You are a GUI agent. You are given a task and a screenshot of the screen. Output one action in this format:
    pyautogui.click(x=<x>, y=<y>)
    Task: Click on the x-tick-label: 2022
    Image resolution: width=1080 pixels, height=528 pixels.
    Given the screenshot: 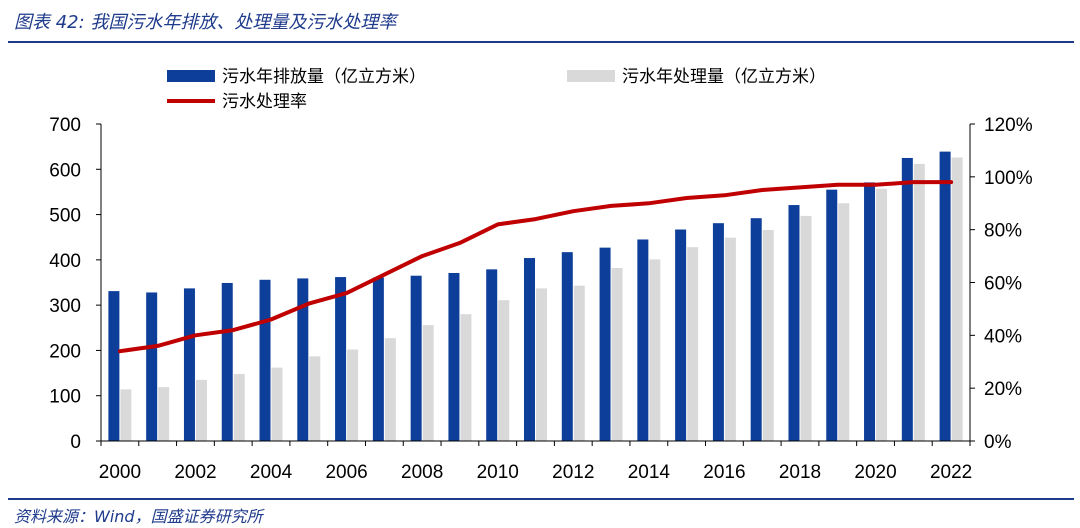 What is the action you would take?
    pyautogui.click(x=951, y=472)
    